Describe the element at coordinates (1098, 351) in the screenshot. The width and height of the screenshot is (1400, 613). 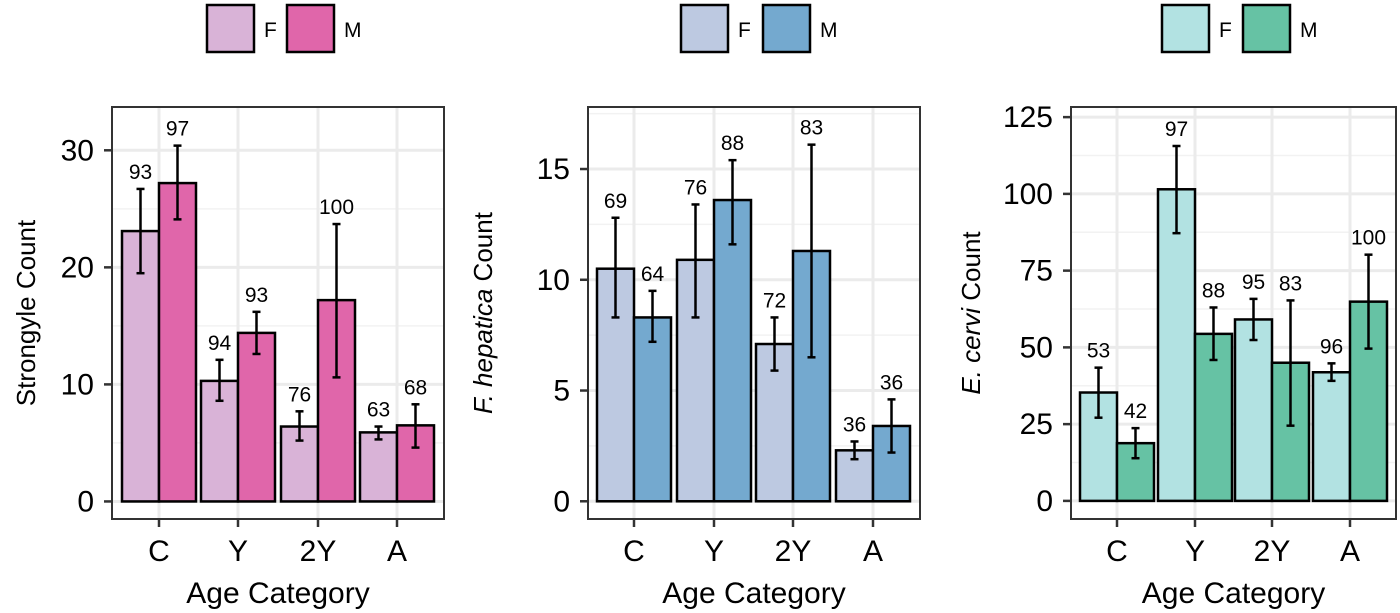
I see `data-label: 53` at that location.